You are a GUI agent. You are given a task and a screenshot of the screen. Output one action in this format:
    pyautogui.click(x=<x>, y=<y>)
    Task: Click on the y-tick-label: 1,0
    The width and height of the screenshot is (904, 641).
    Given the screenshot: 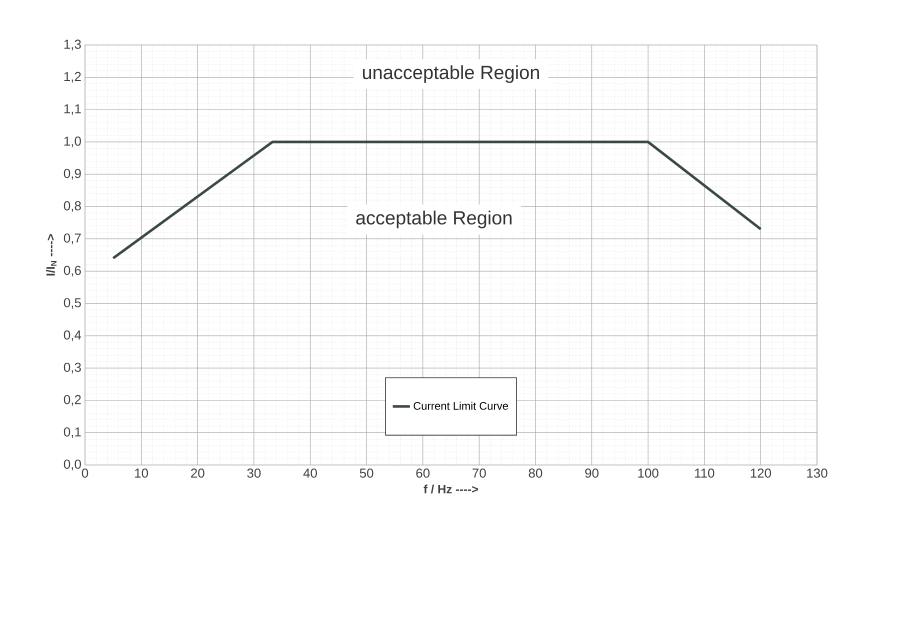 What is the action you would take?
    pyautogui.click(x=72, y=142)
    